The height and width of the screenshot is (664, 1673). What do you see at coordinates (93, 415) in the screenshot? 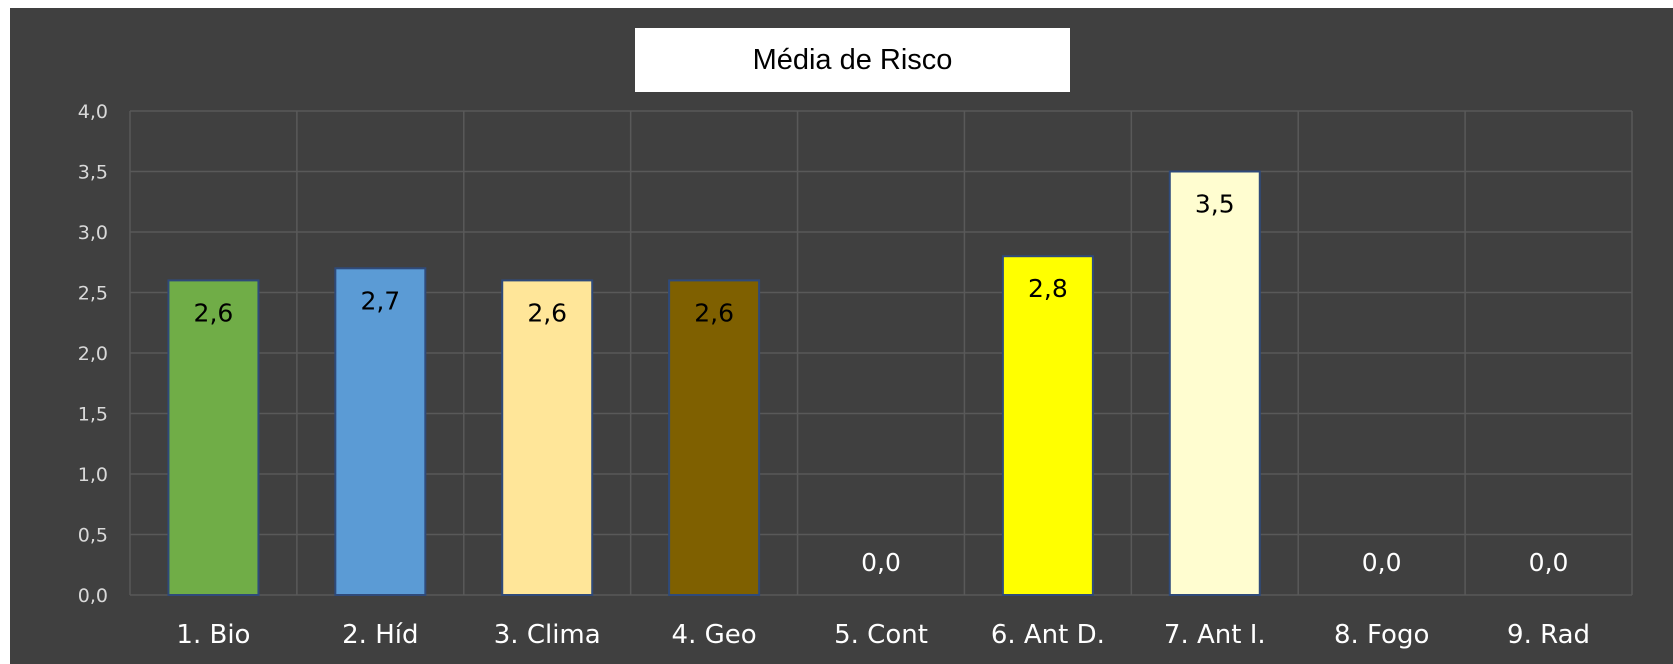
I see `y-tick-label: 1,5` at bounding box center [93, 415].